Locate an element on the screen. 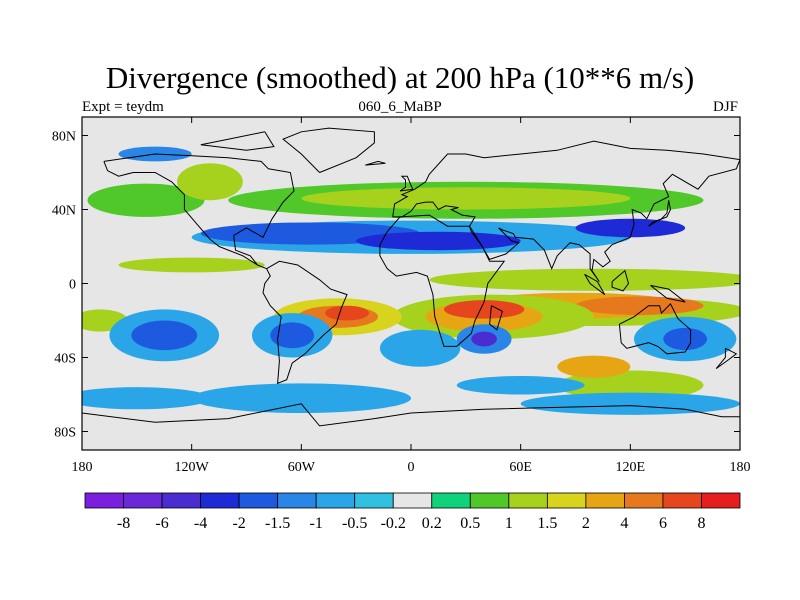  colorbar-label: 1 is located at coordinates (509, 523).